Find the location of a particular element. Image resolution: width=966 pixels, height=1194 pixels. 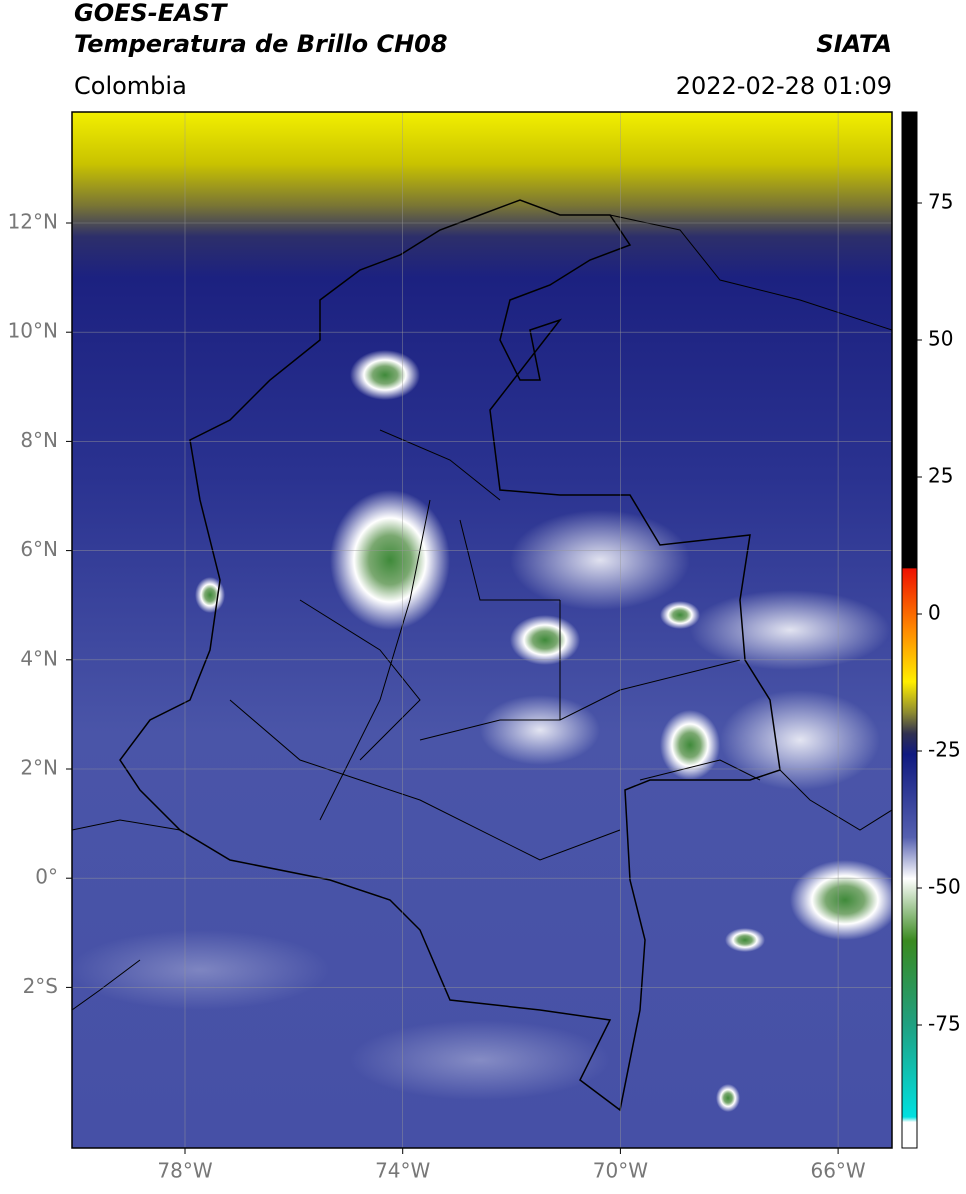

colorbar-label: -25 is located at coordinates (944, 750).